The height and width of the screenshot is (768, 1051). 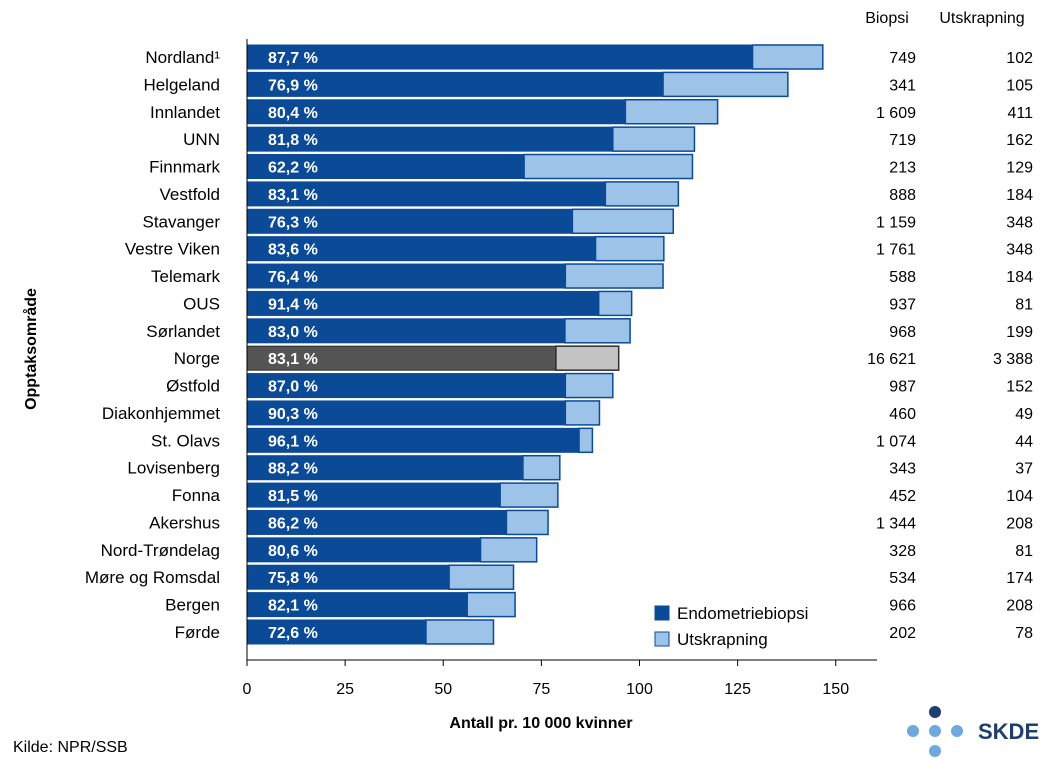 What do you see at coordinates (896, 441) in the screenshot?
I see `table-biopsi-st-olavs: 1 074` at bounding box center [896, 441].